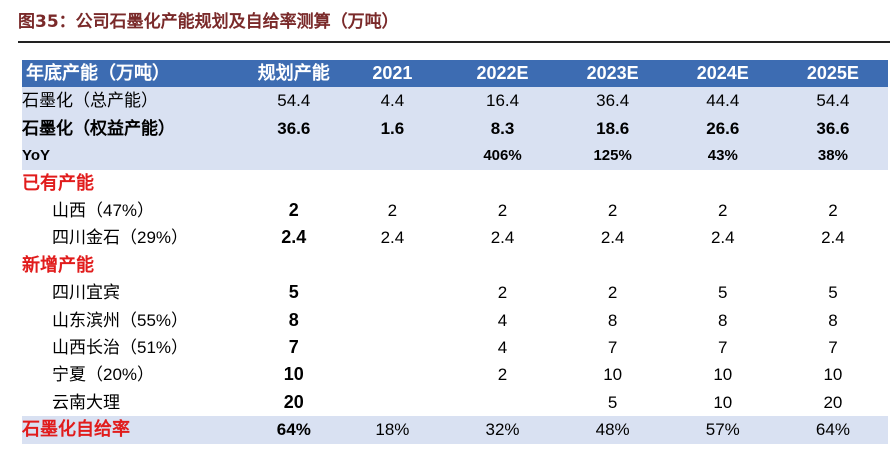 The image size is (892, 455). I want to click on table-cell: 18%, so click(392, 430).